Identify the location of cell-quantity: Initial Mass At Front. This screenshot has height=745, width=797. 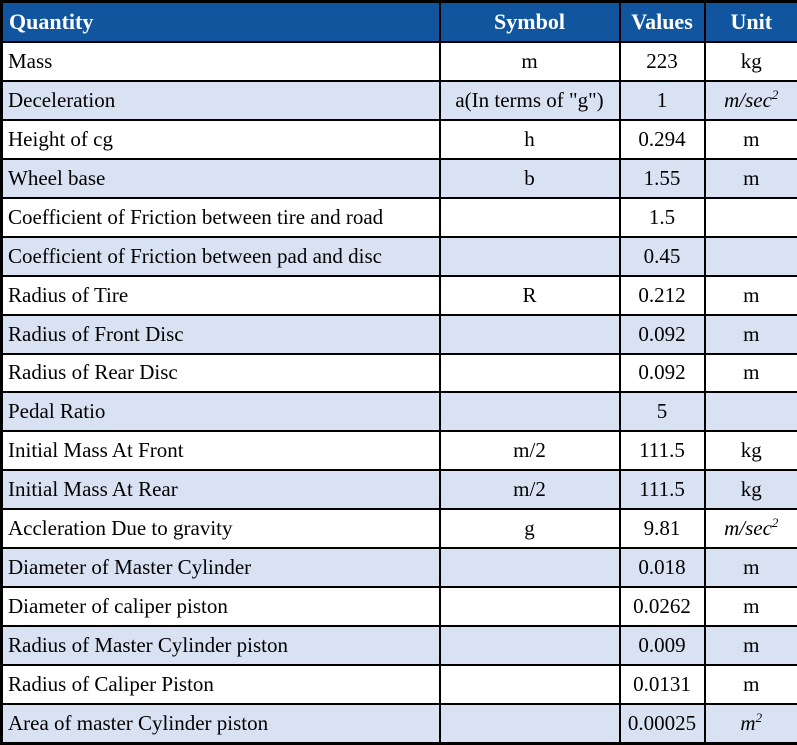
(220, 451).